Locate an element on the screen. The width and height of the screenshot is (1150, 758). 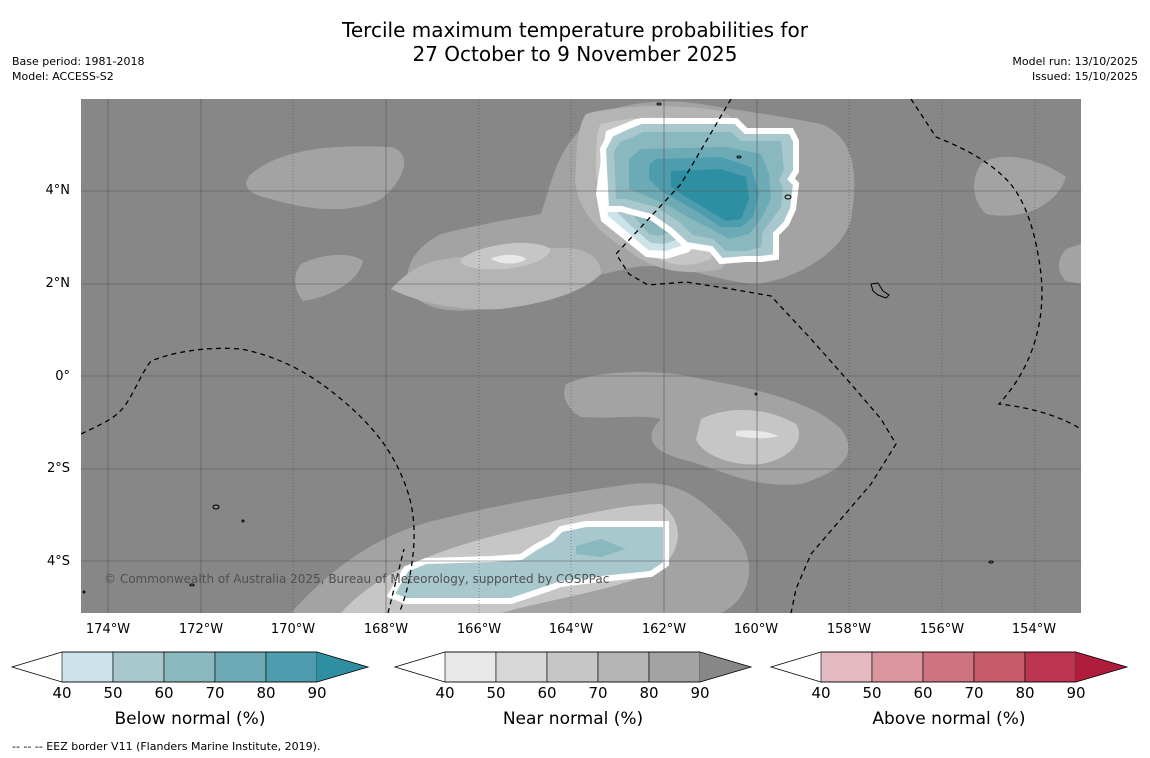
model-text: Model: ACCESS-S2 is located at coordinates (63, 76).